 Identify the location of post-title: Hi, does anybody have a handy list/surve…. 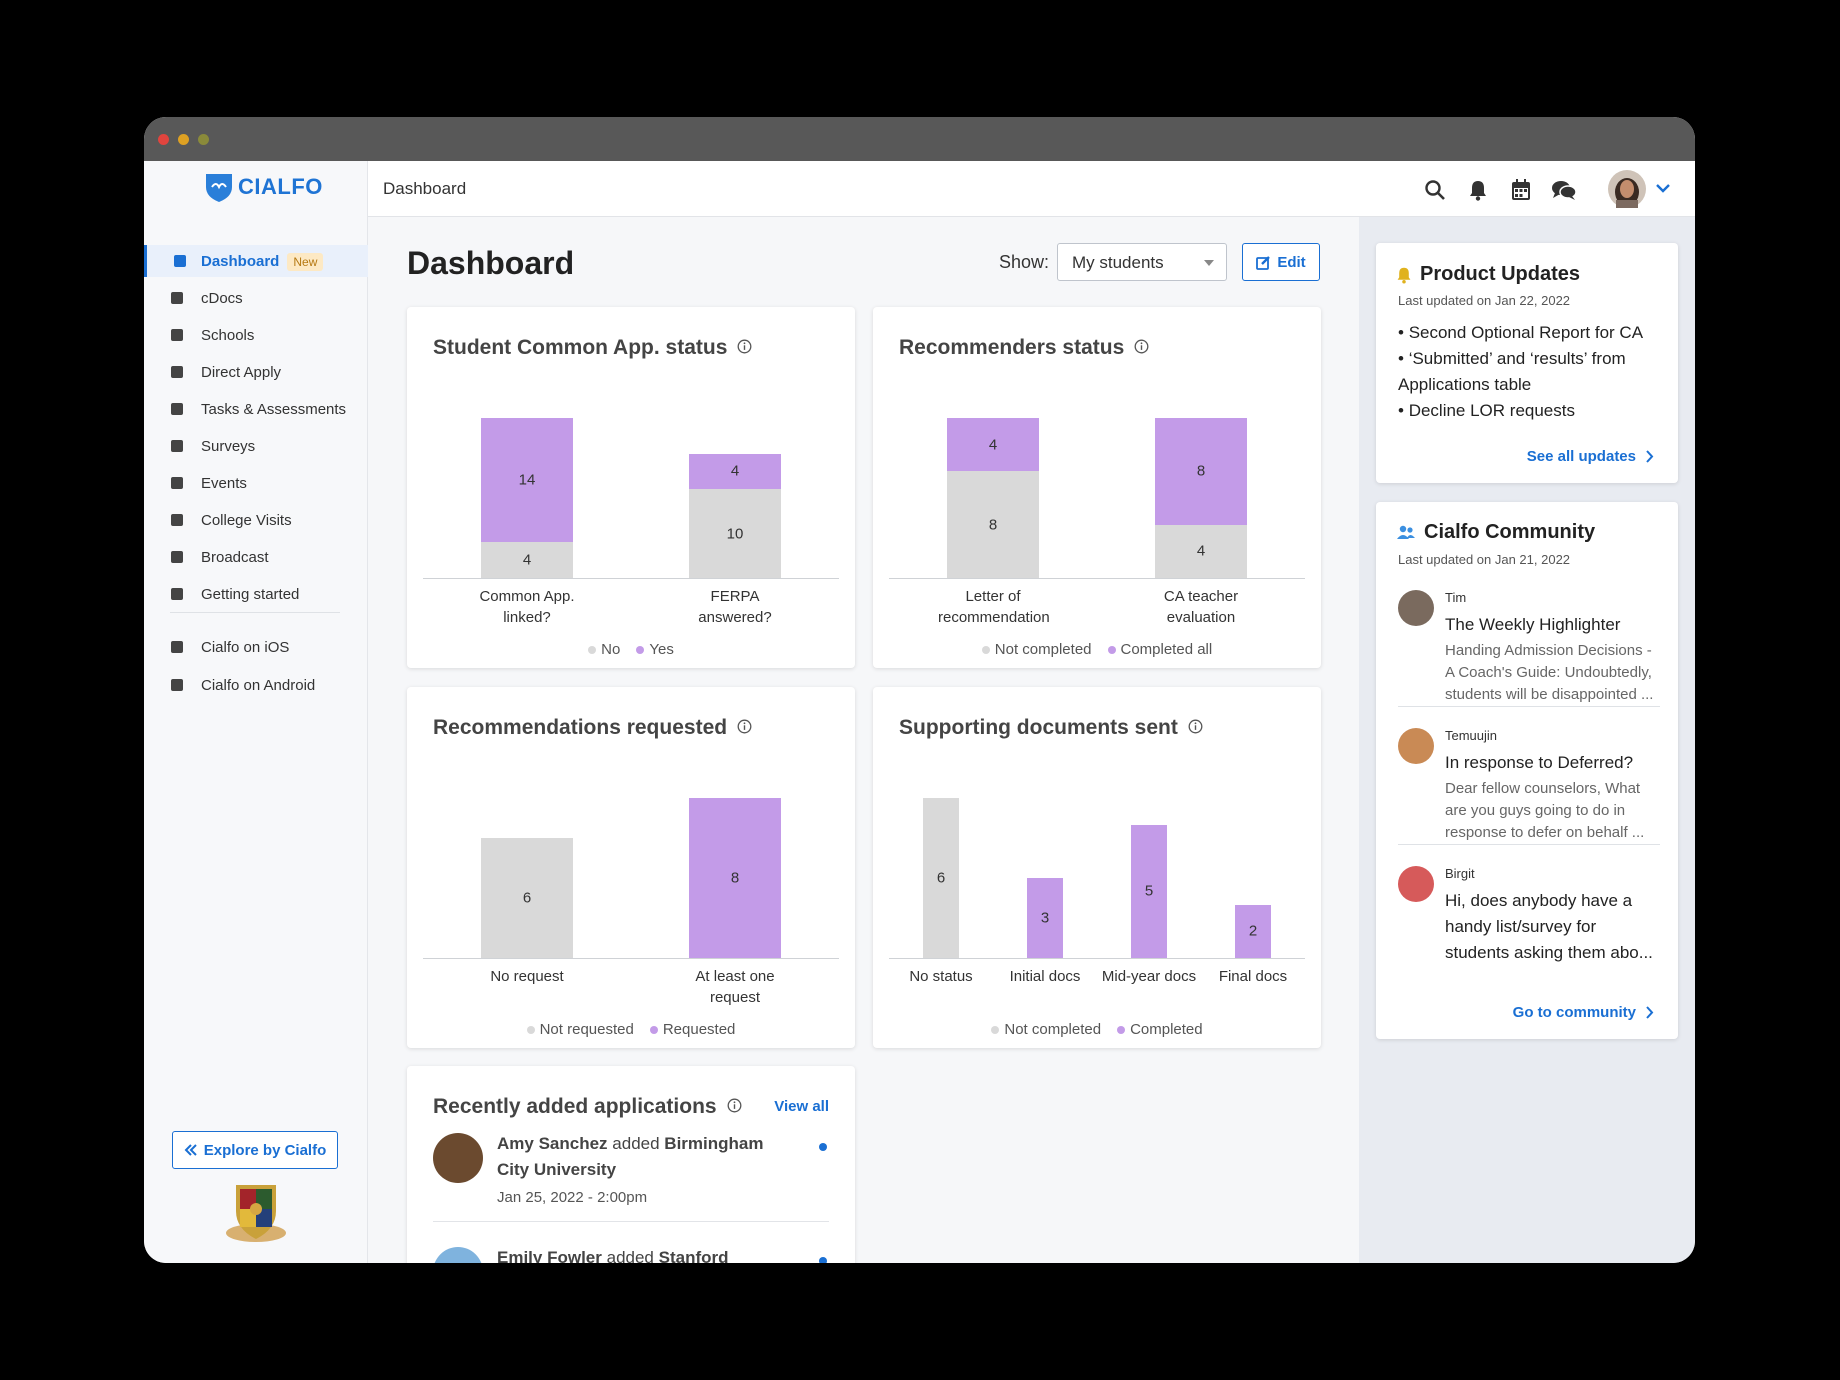
(1549, 926).